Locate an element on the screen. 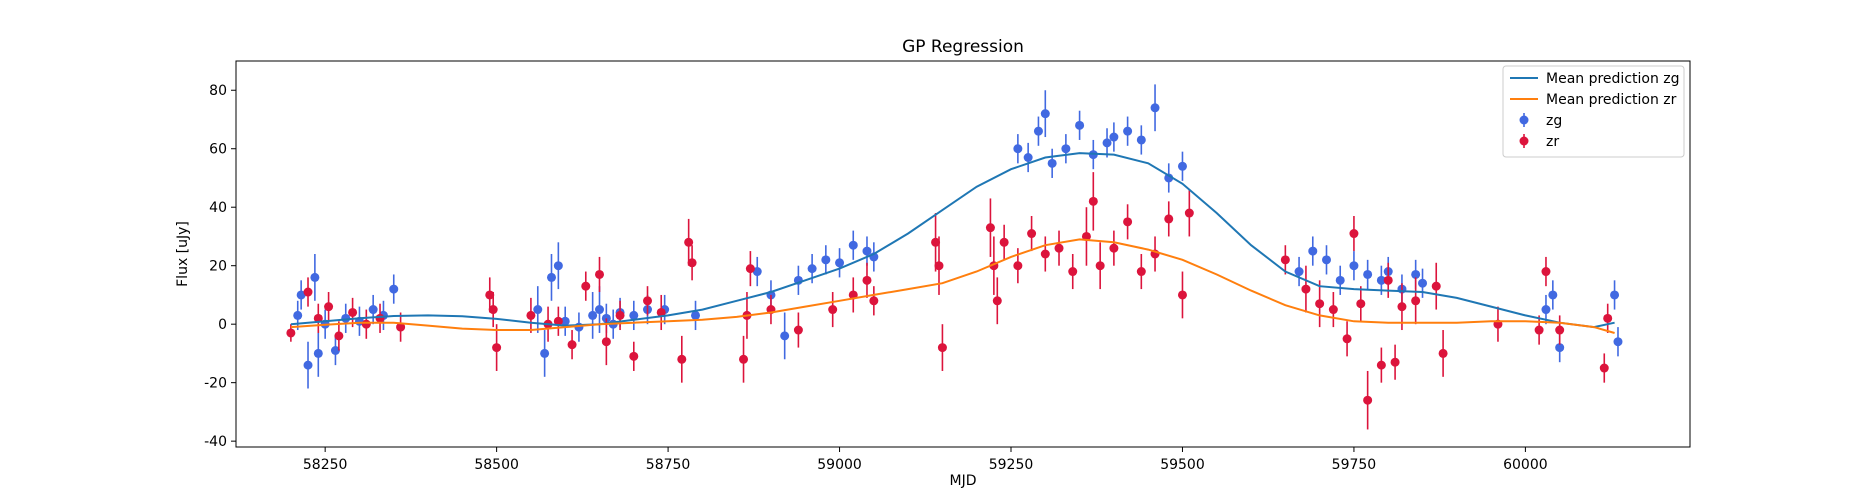 This screenshot has width=1875, height=500. x-tick-label: 59250 is located at coordinates (1011, 465).